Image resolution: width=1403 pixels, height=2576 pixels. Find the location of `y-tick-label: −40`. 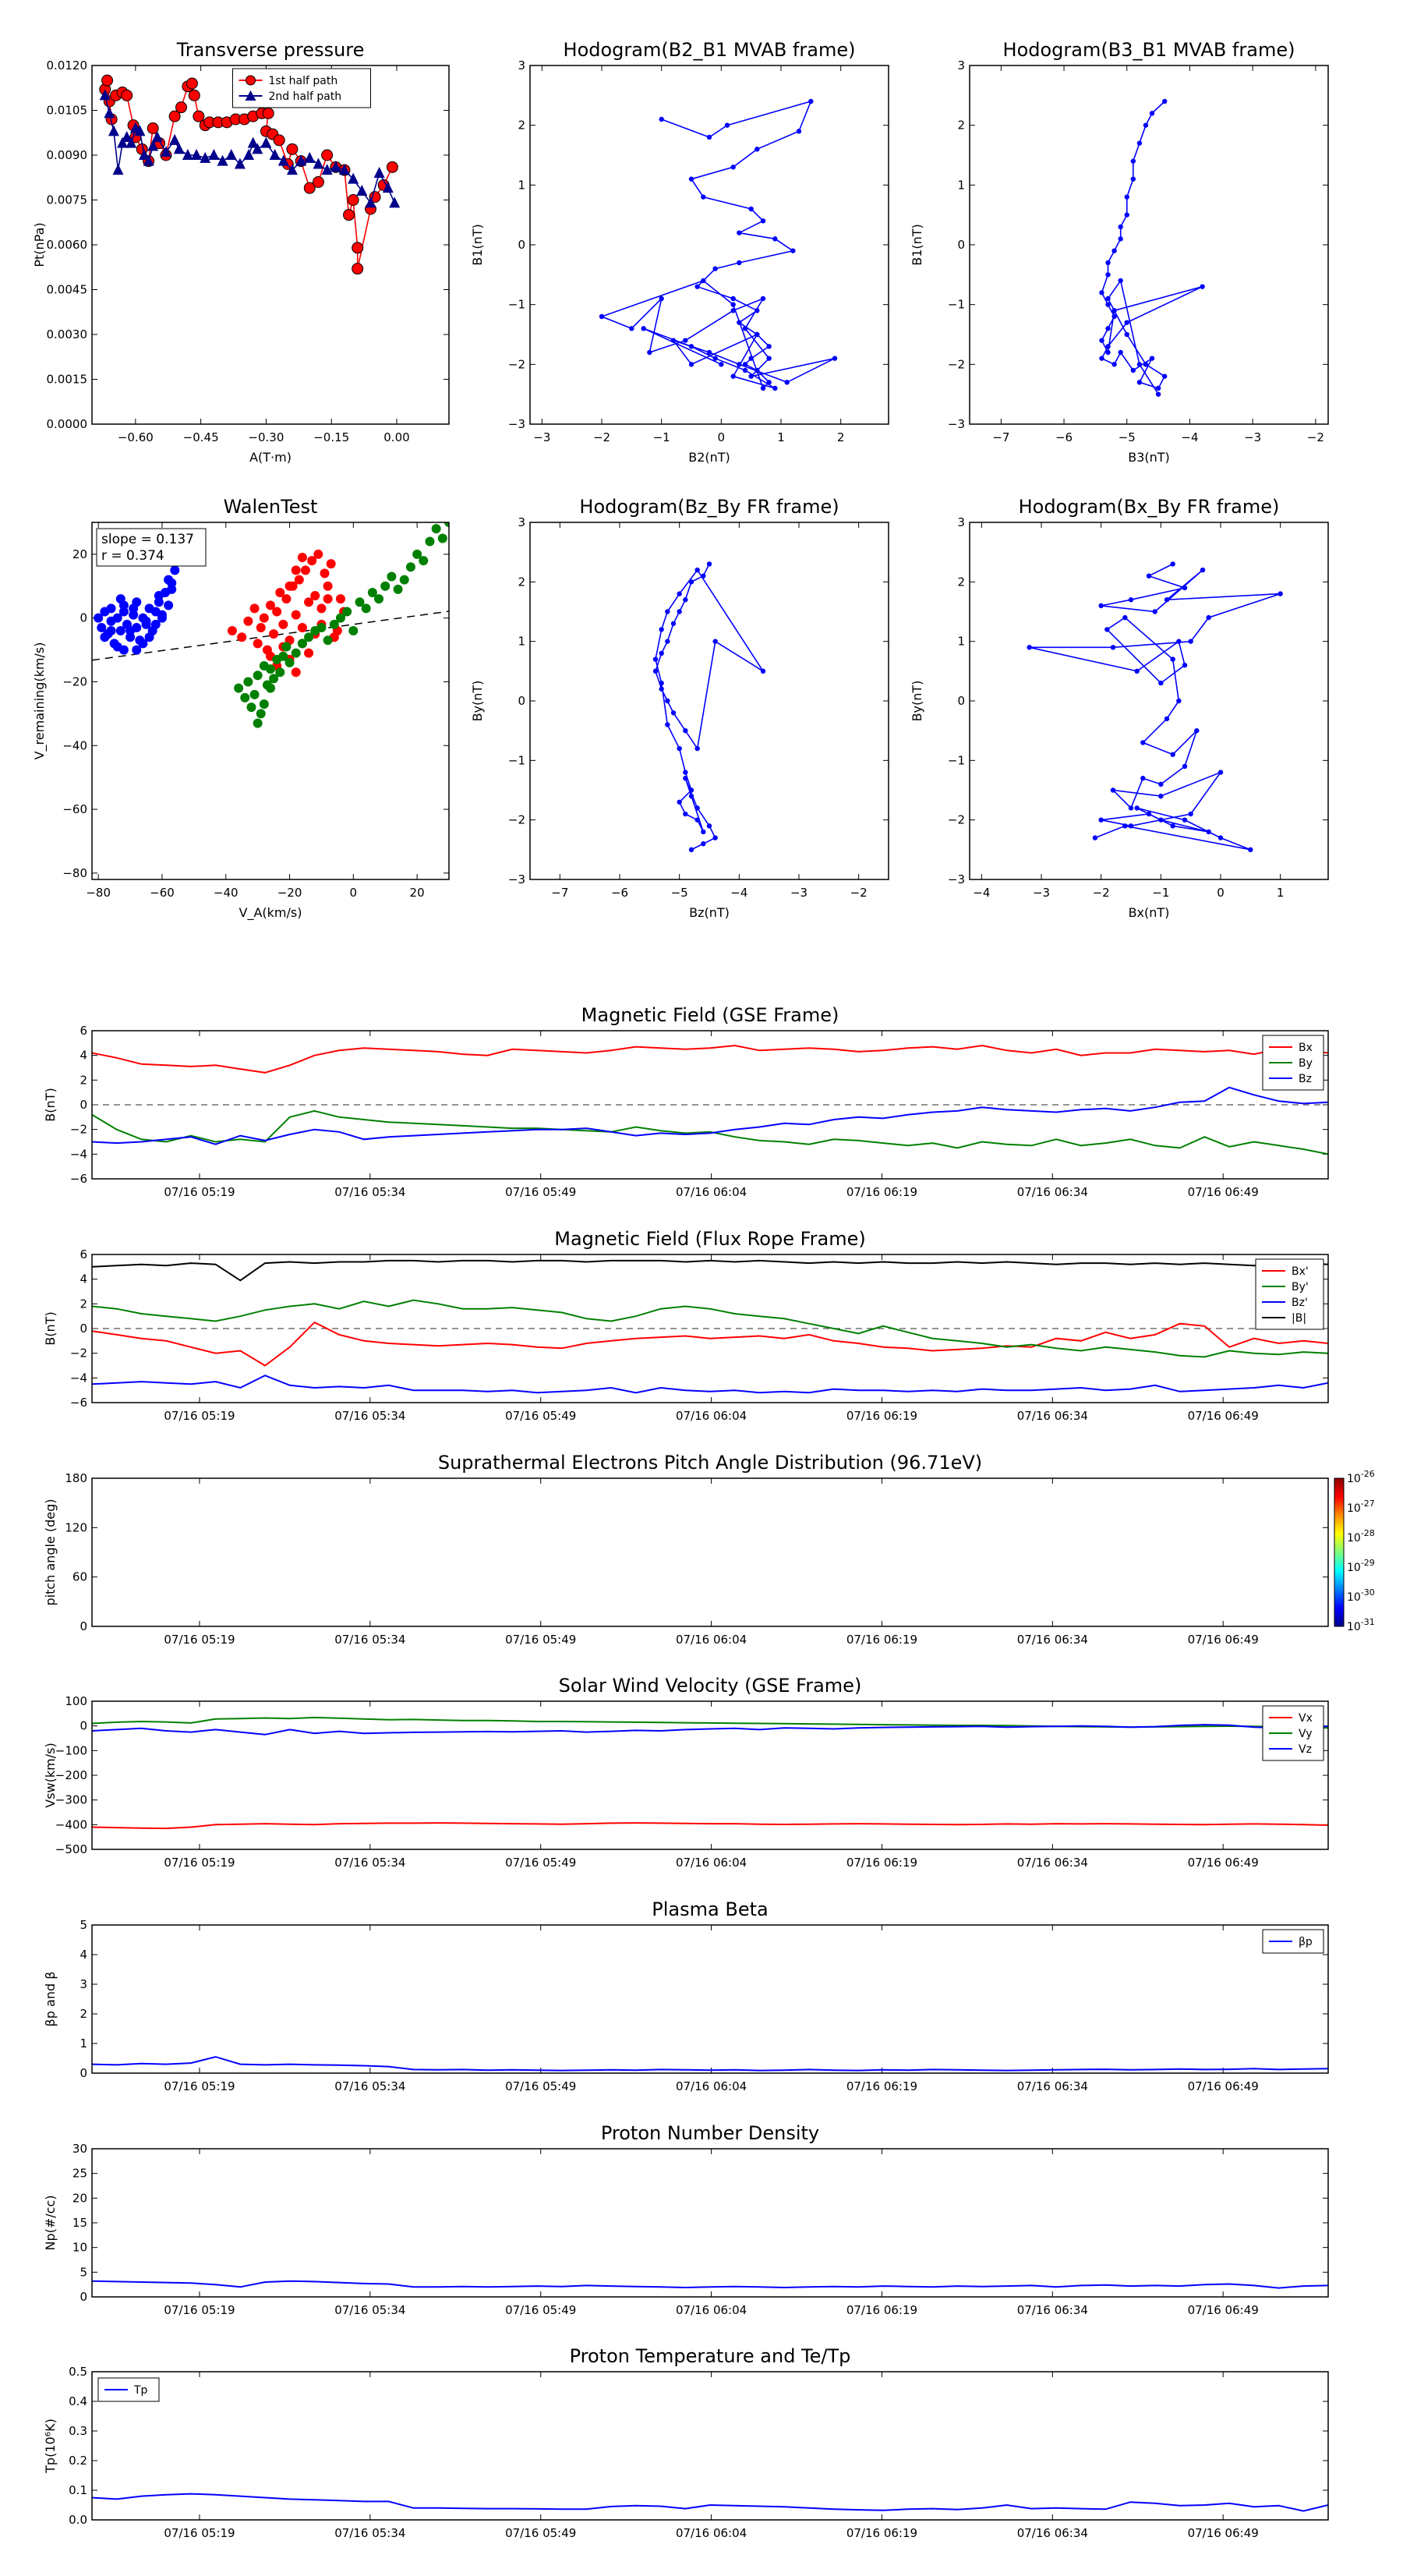

y-tick-label: −40 is located at coordinates (74, 745).